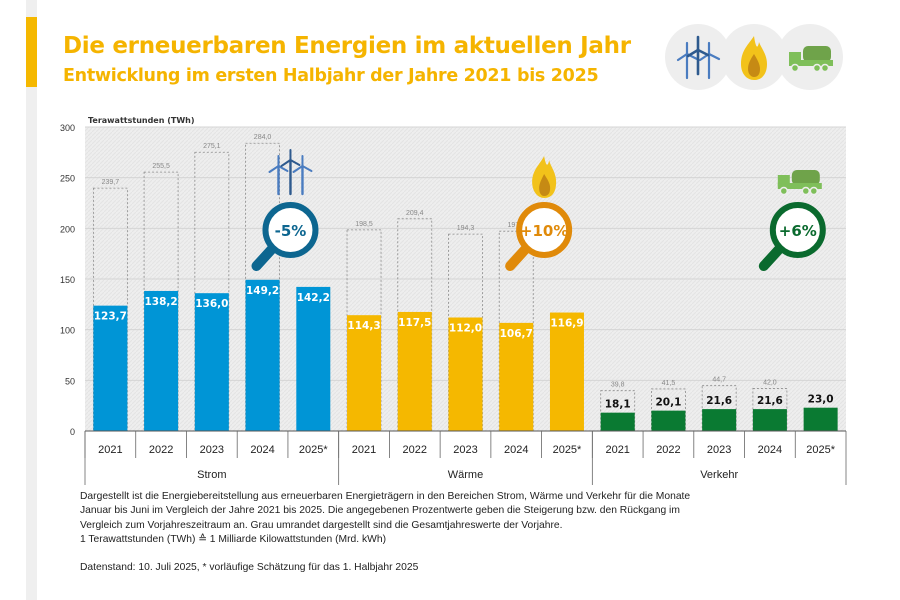 This screenshot has height=600, width=900. What do you see at coordinates (291, 231) in the screenshot?
I see `change-percent-label: -5%` at bounding box center [291, 231].